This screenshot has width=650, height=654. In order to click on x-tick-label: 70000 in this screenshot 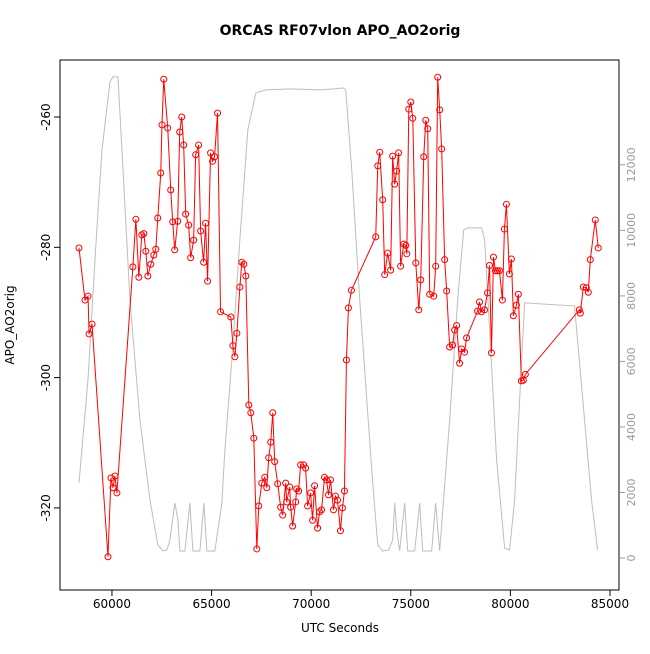, I will do `click(311, 604)`.